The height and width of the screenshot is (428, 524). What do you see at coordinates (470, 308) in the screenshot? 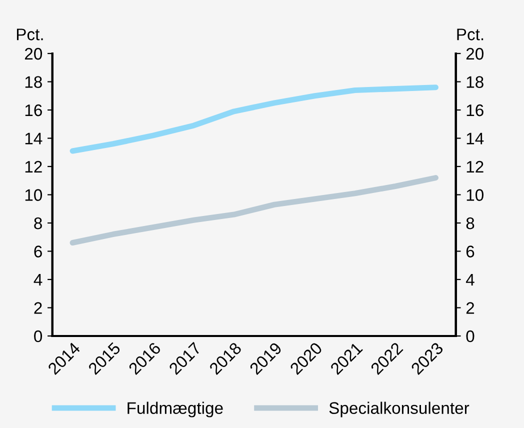
I see `y2-tick-label: 2` at bounding box center [470, 308].